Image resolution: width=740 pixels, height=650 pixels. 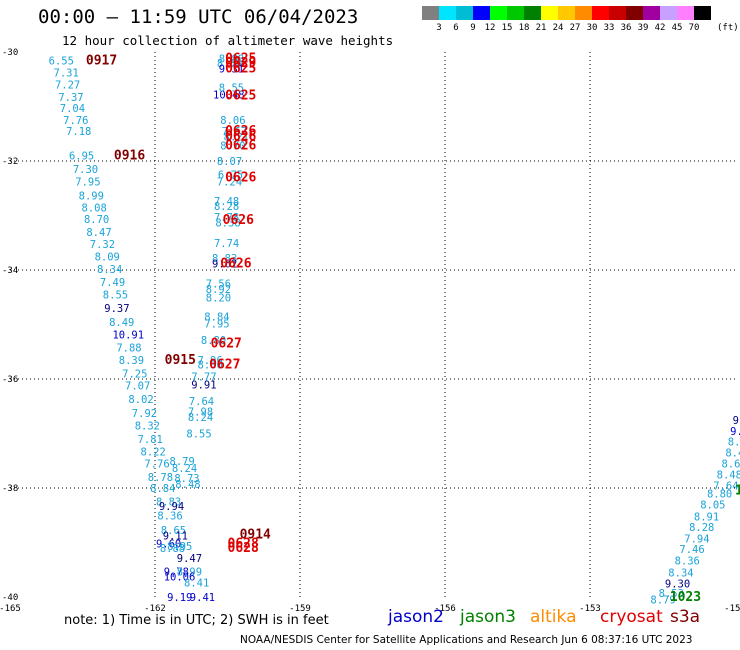 I want to click on wave-height-value: 9.60, so click(x=168, y=545).